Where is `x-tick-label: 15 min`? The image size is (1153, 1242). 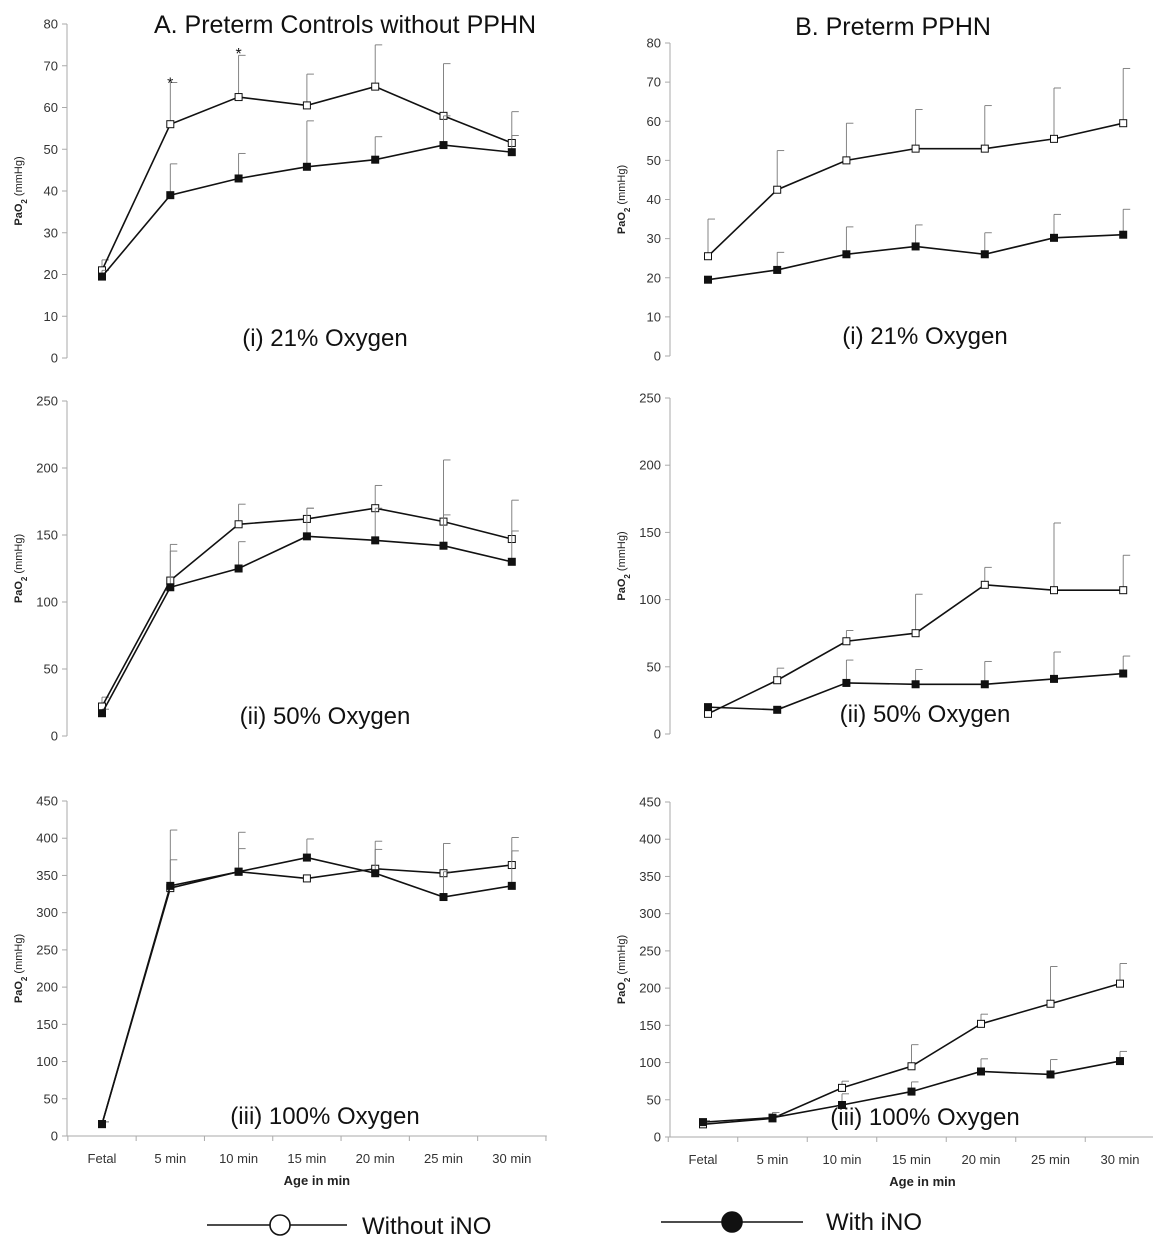 x-tick-label: 15 min is located at coordinates (911, 1159).